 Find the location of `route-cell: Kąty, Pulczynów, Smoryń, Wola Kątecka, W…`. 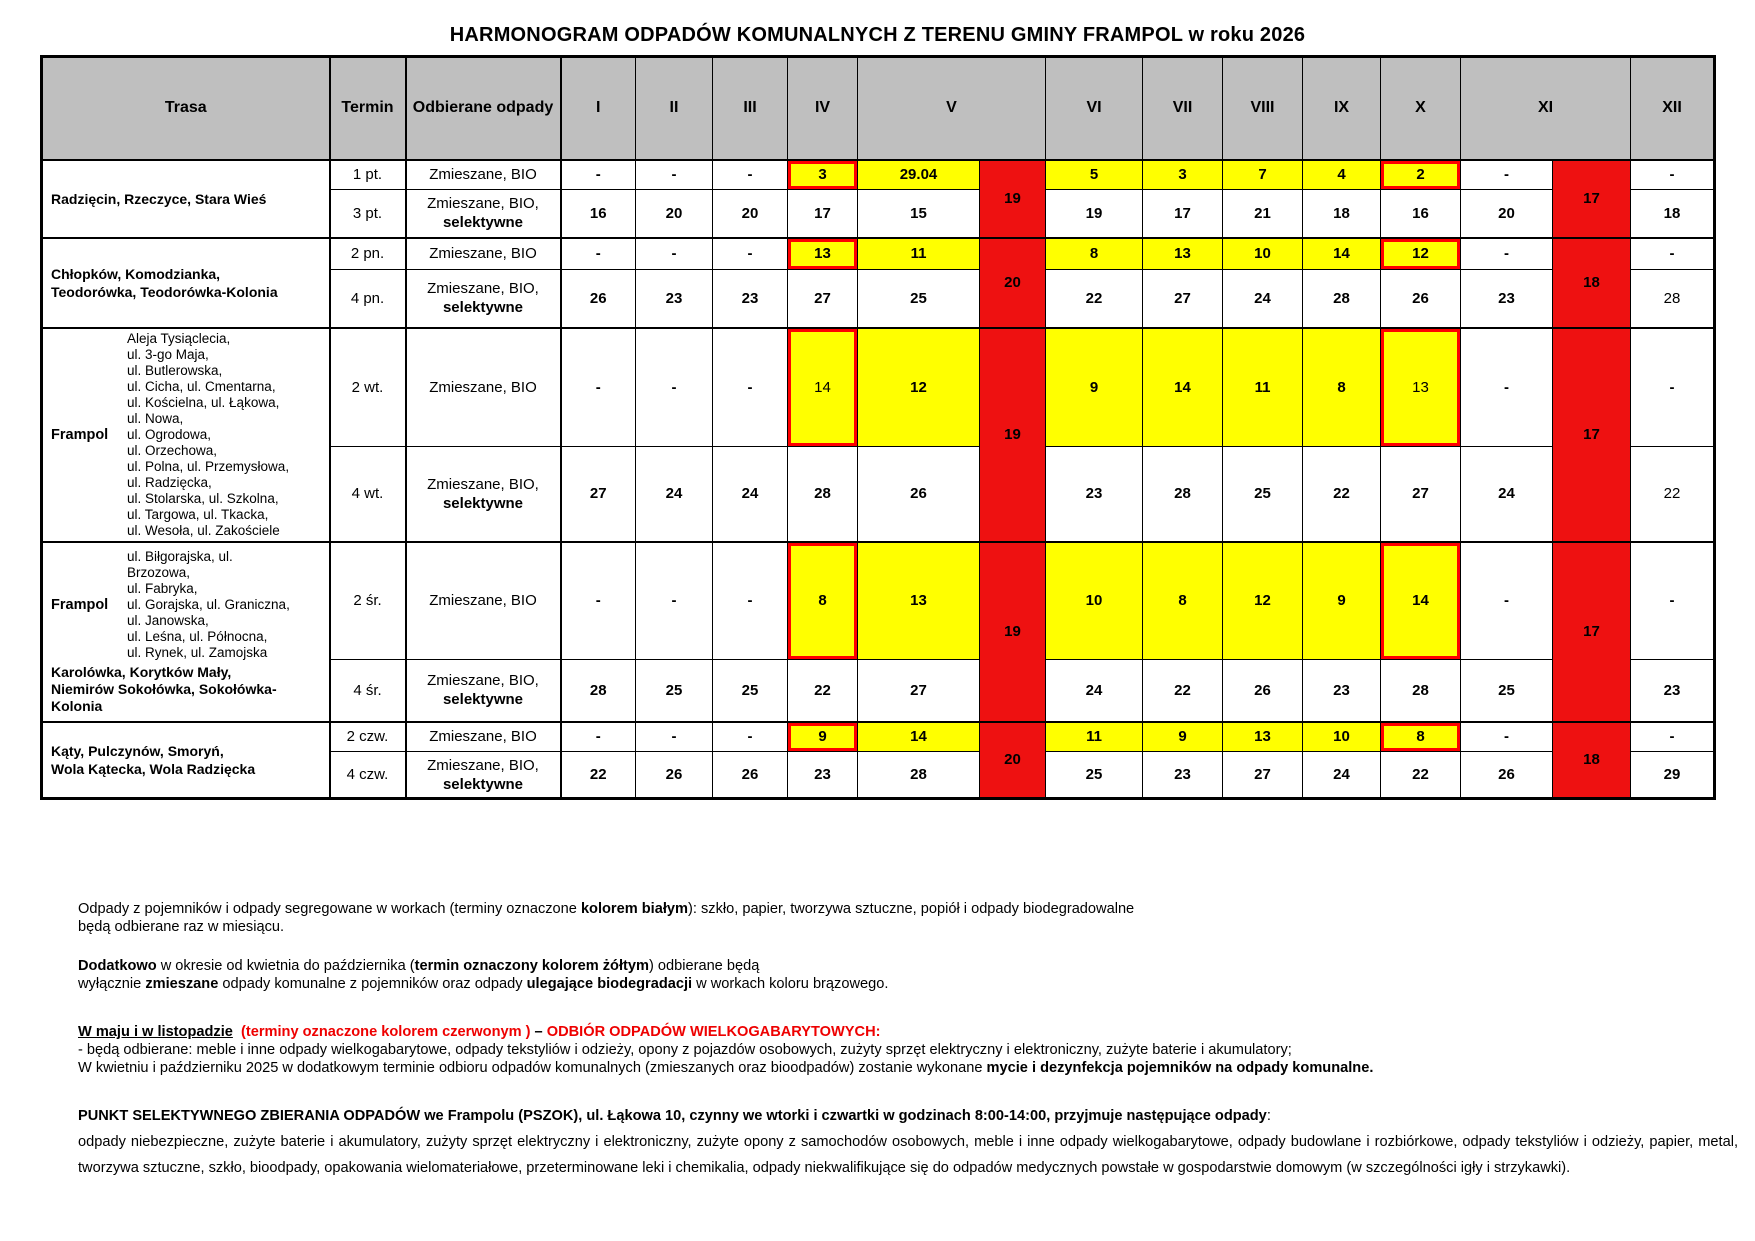

route-cell: Kąty, Pulczynów, Smoryń, Wola Kątecka, W… is located at coordinates (186, 759).